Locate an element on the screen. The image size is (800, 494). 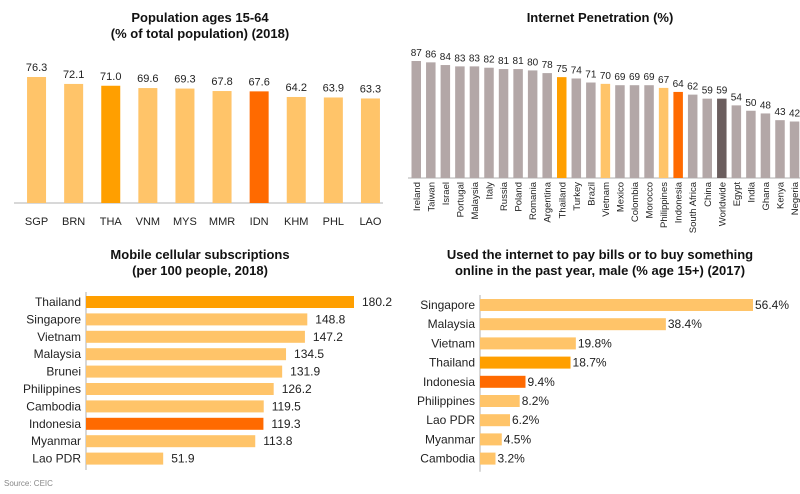
bar-egypt is located at coordinates (736, 141).